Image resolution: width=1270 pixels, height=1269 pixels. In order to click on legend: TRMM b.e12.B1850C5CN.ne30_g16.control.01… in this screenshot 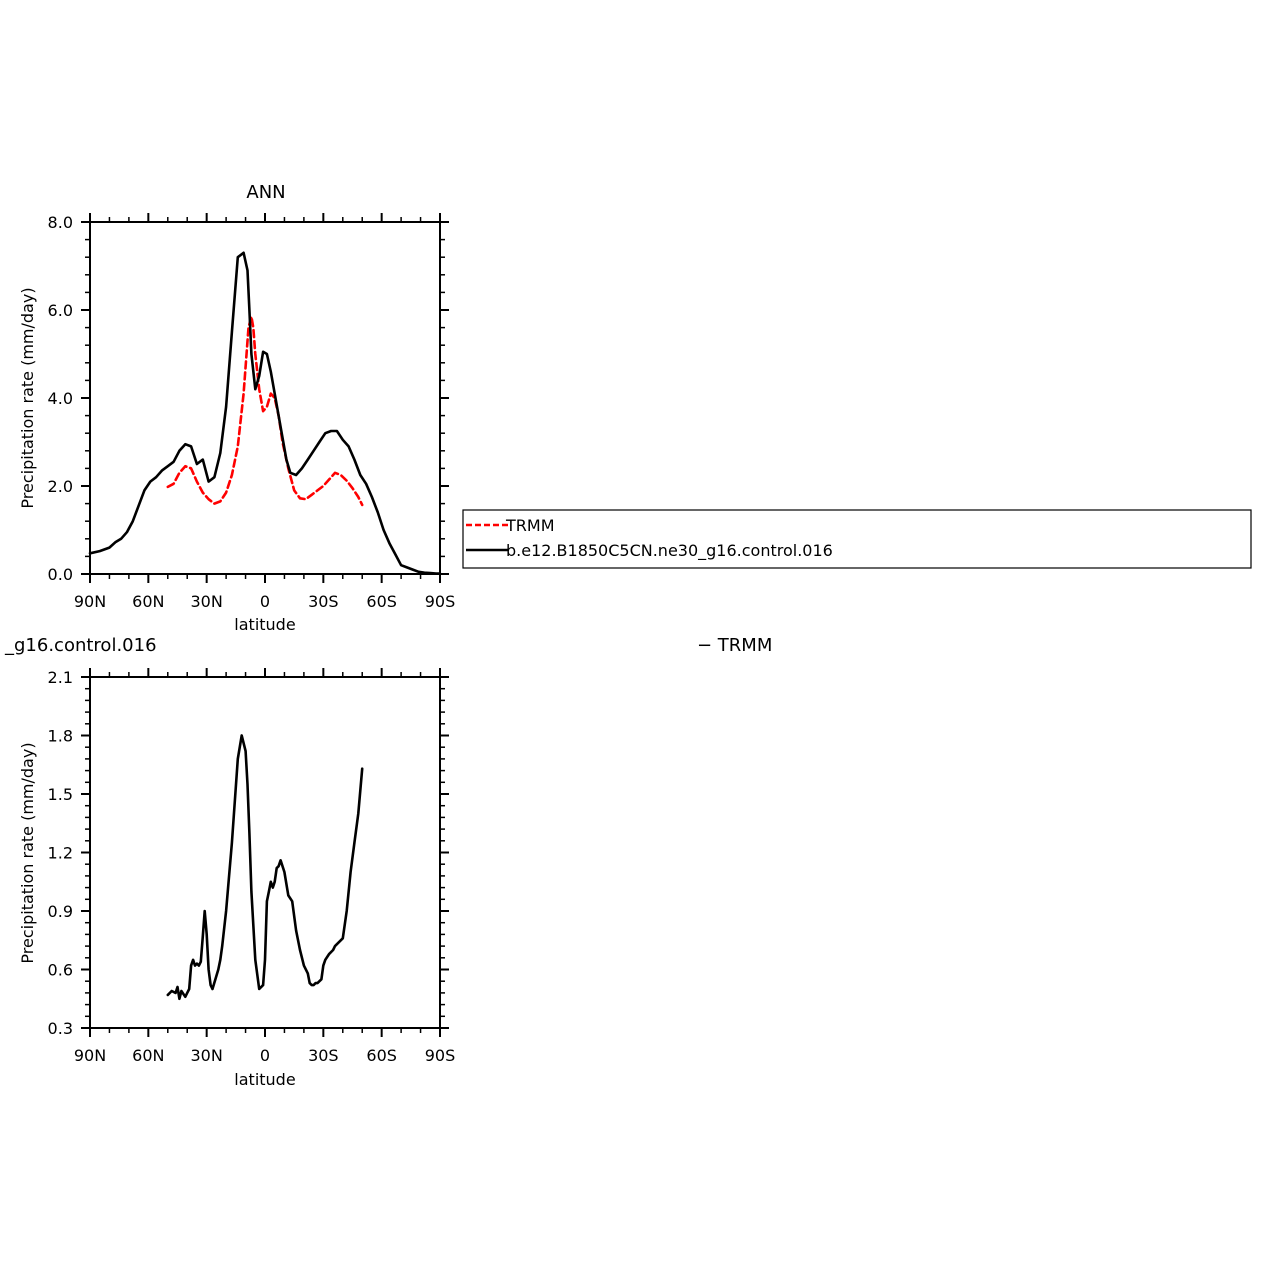, I will do `click(857, 539)`.